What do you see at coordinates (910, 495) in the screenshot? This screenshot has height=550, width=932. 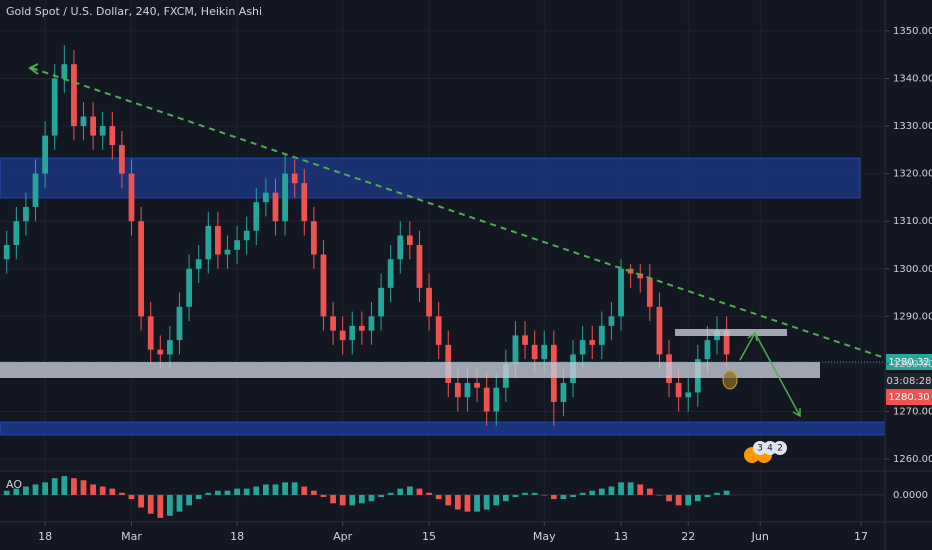 I see `ao-tick-label: 0.0000` at bounding box center [910, 495].